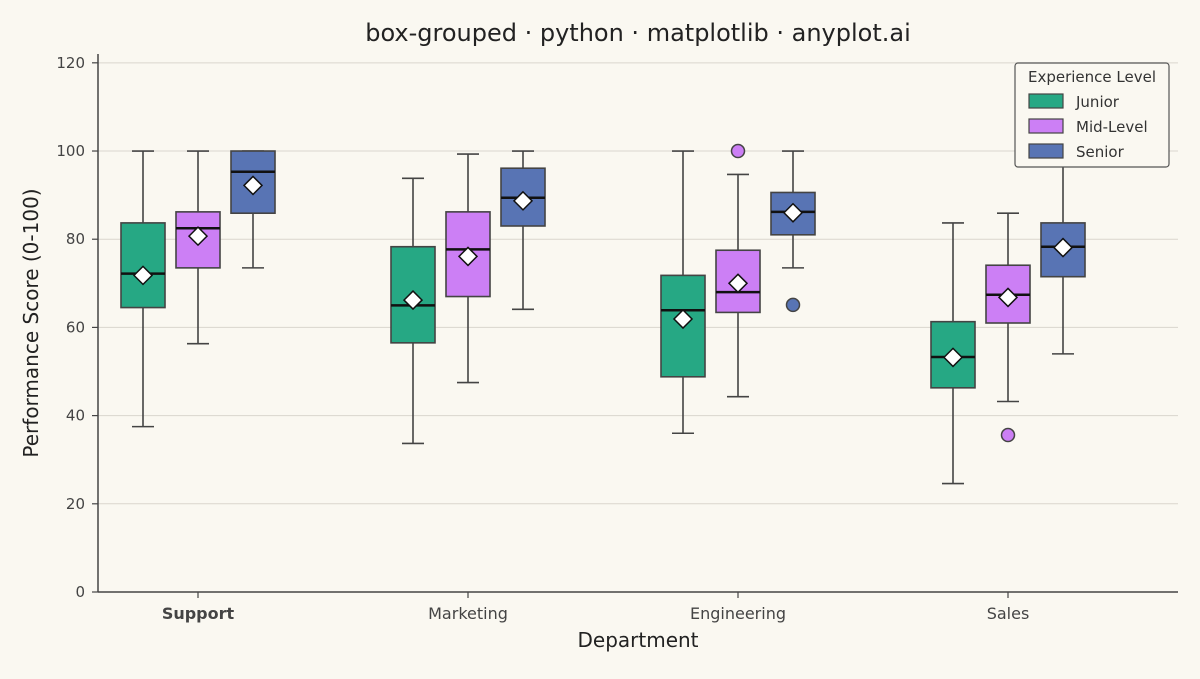 This screenshot has height=679, width=1200. What do you see at coordinates (468, 613) in the screenshot?
I see `x-tick-label: Marketing` at bounding box center [468, 613].